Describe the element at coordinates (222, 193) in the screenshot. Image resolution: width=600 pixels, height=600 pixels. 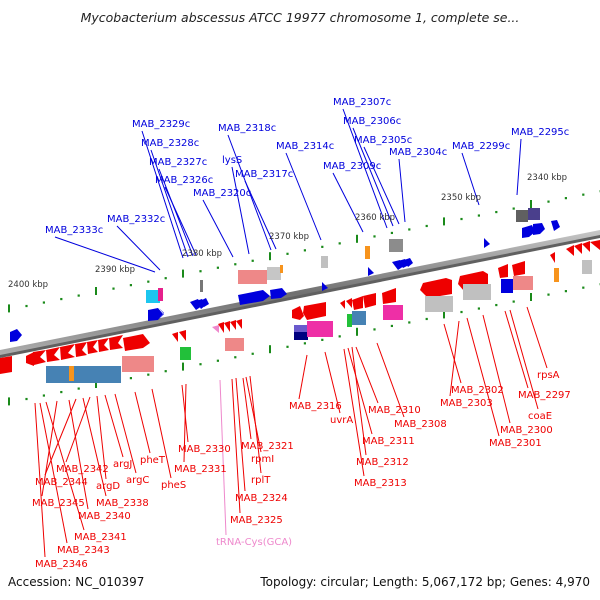
I see `gene-label: MAB_2320c` at that location.